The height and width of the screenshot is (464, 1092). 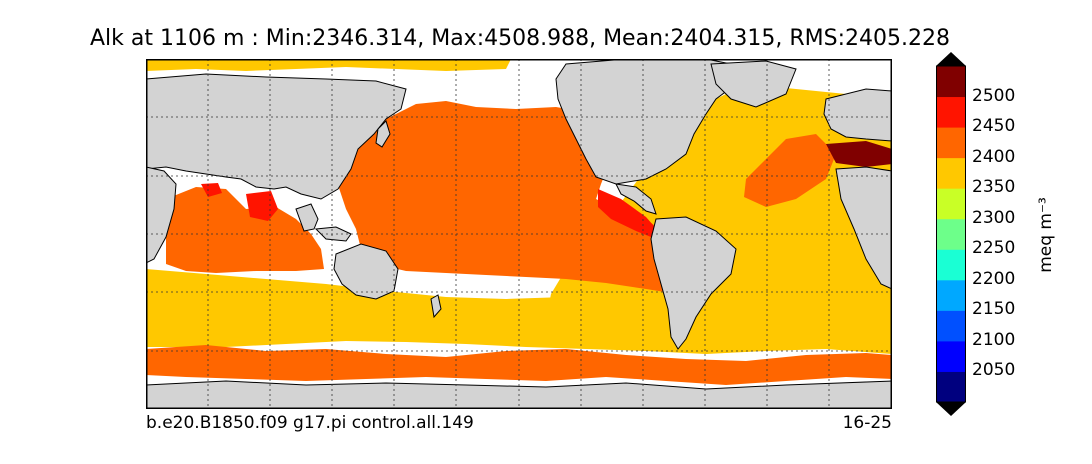 I want to click on ocean-yellow-south, so click(x=519, y=311).